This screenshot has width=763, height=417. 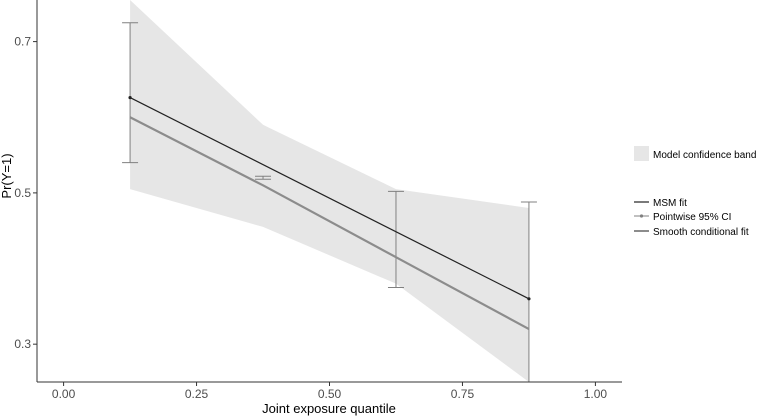 I want to click on x-tick-label-0: 0.00, so click(x=64, y=394).